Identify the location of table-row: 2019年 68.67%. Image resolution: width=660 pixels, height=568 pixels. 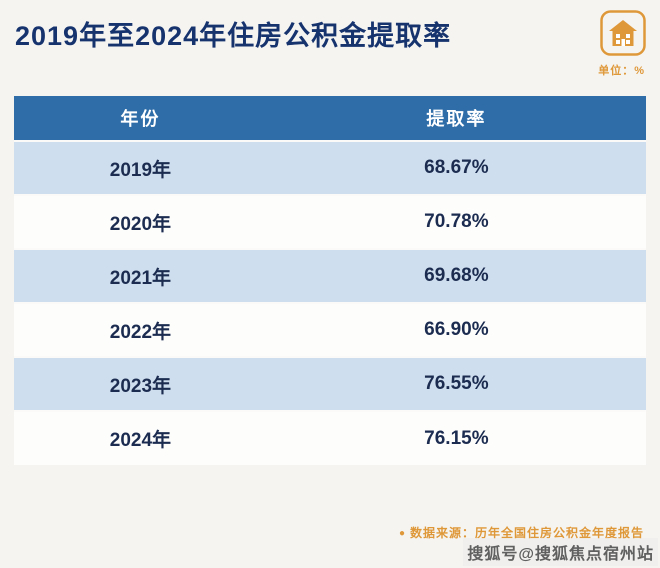
(330, 167).